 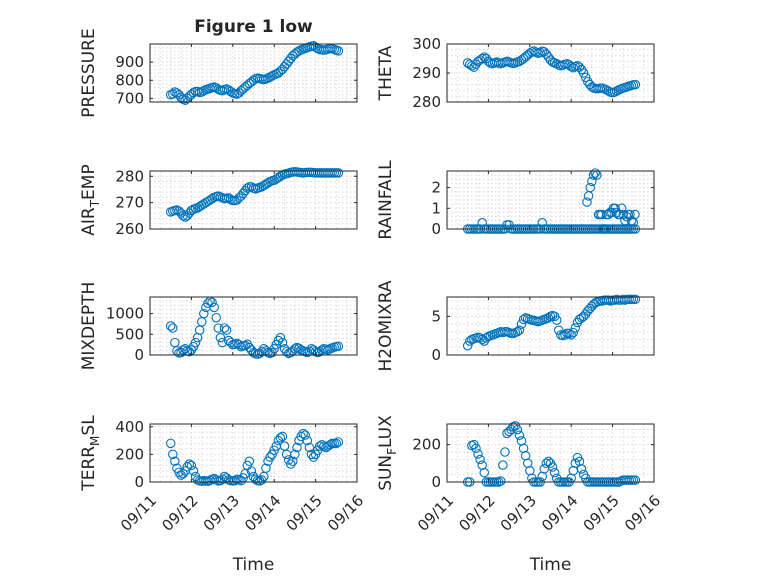 I want to click on subplot-mixdepth: 0 500 1000 MIXDEPTH, so click(x=218, y=326).